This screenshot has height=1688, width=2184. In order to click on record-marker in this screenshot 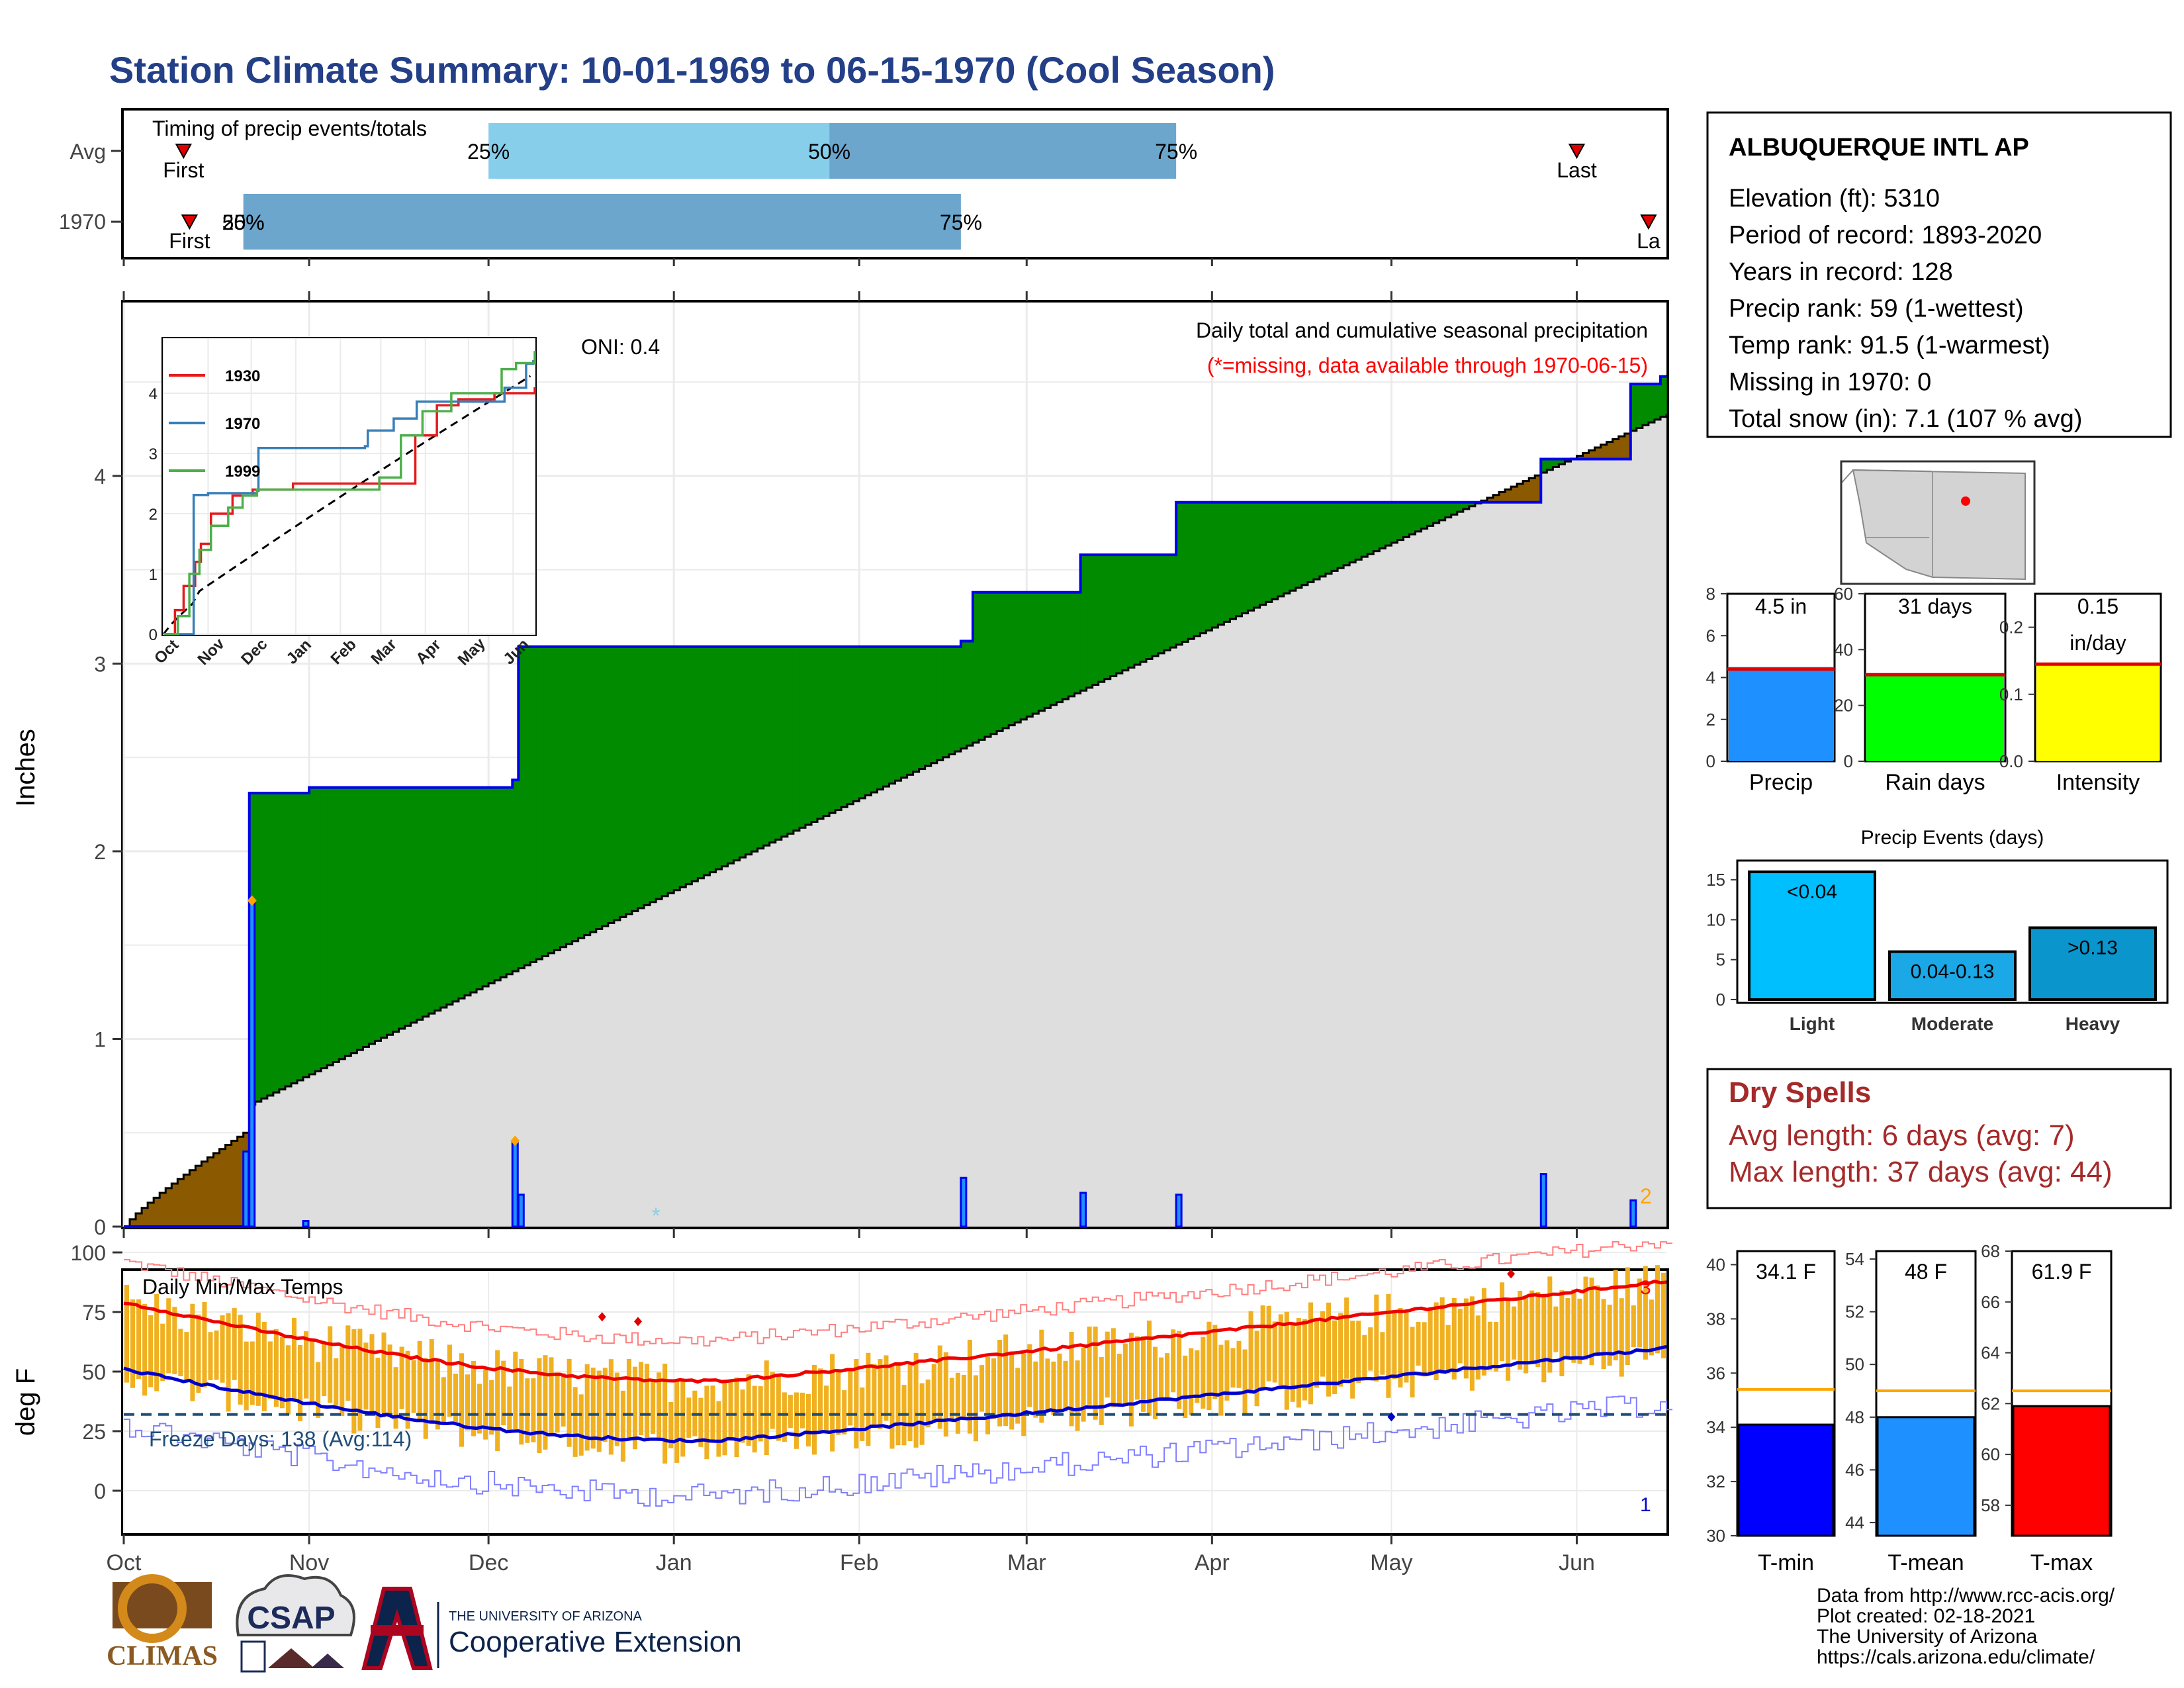, I will do `click(515, 1141)`.